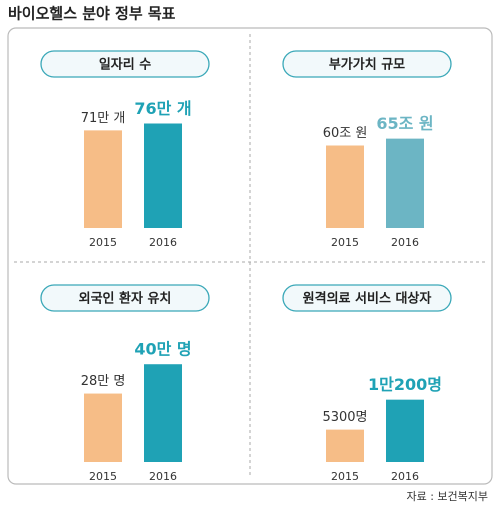 The image size is (500, 514). What do you see at coordinates (447, 496) in the screenshot?
I see `source: 자료 : 보건복지부` at bounding box center [447, 496].